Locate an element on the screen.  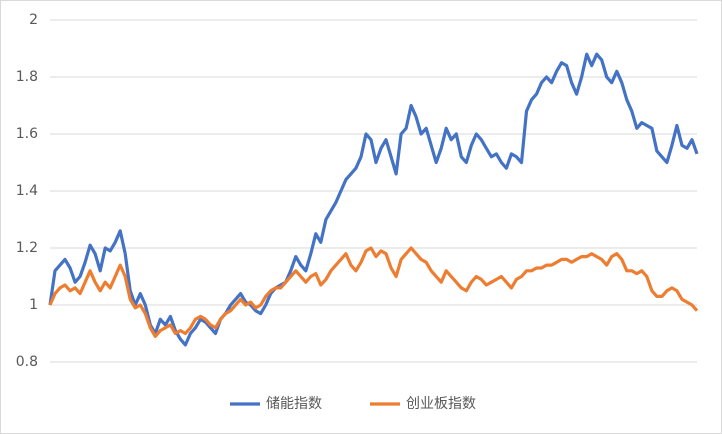
y-tick-label: 1.8 is located at coordinates (27, 77).